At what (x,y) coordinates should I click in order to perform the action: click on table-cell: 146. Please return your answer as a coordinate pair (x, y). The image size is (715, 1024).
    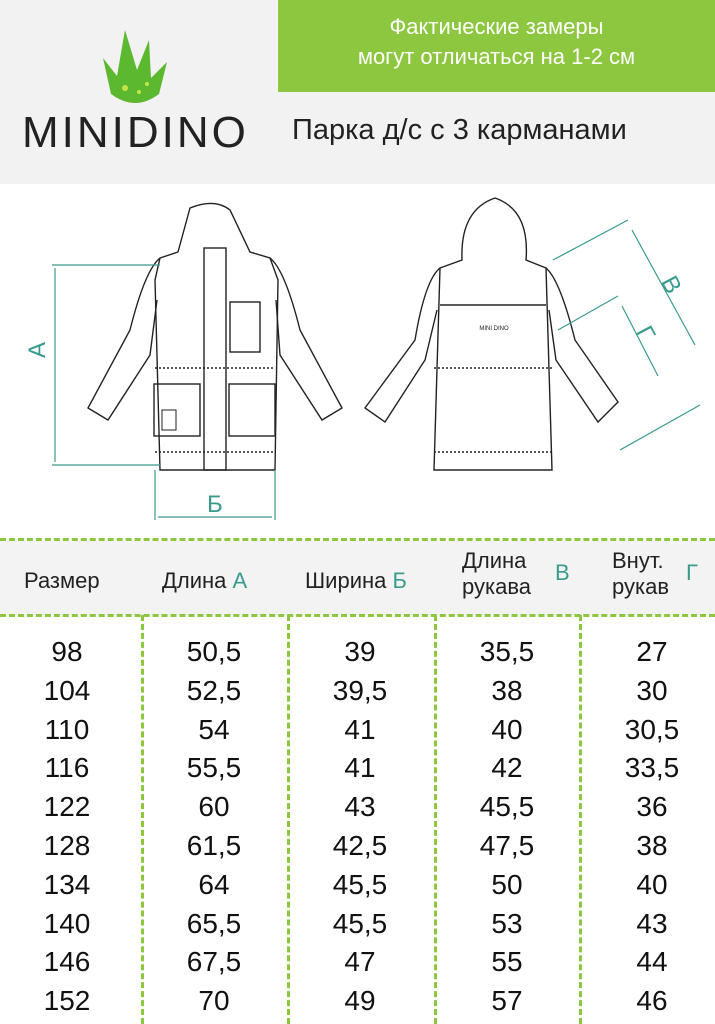
    Looking at the image, I should click on (67, 962).